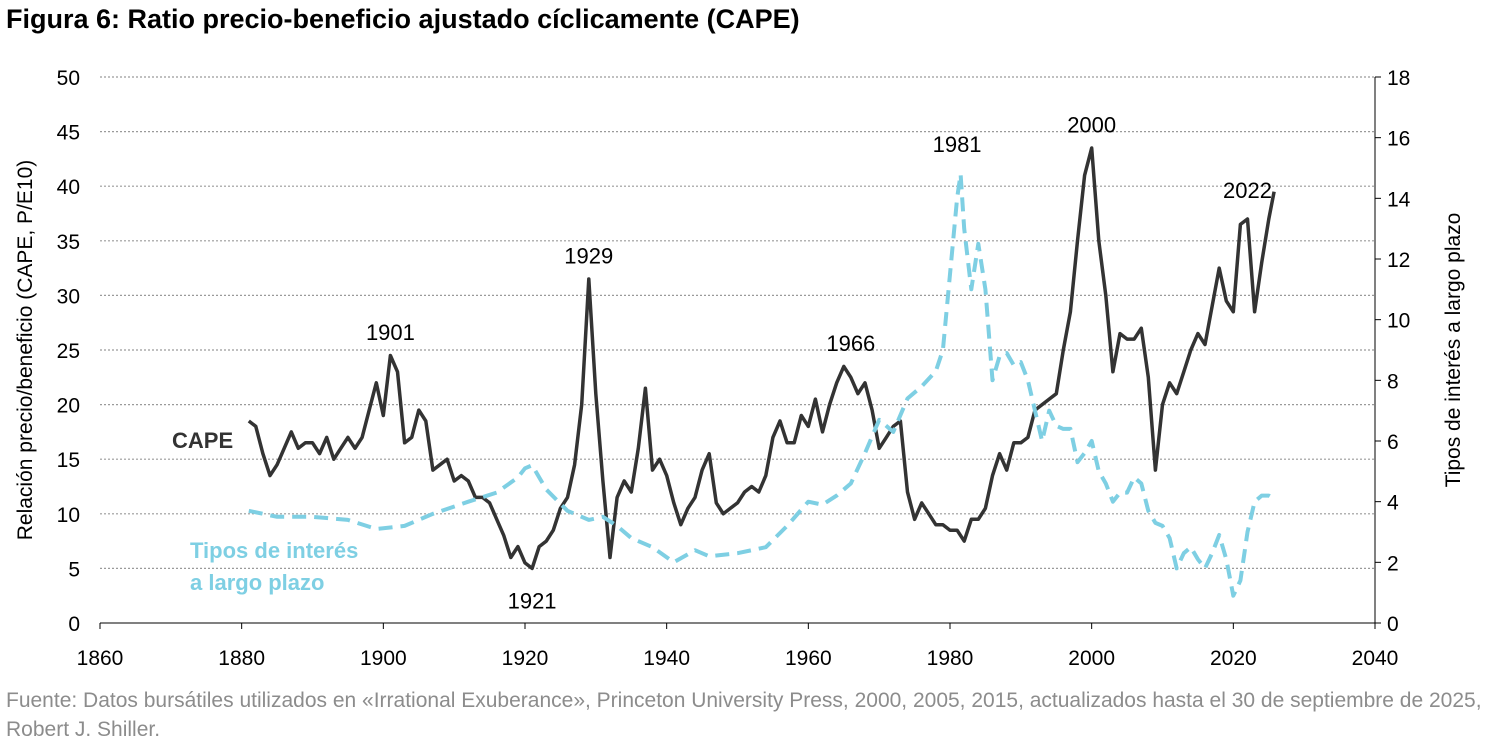 This screenshot has height=751, width=1500. I want to click on x-tick-label: 1880, so click(241, 658).